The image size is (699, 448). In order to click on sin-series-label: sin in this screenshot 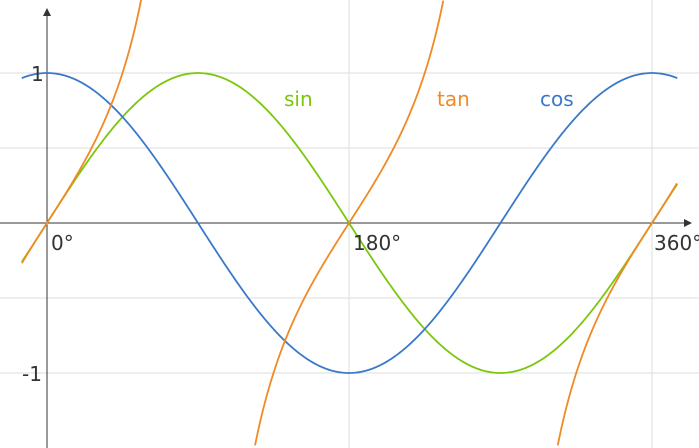, I will do `click(298, 99)`.